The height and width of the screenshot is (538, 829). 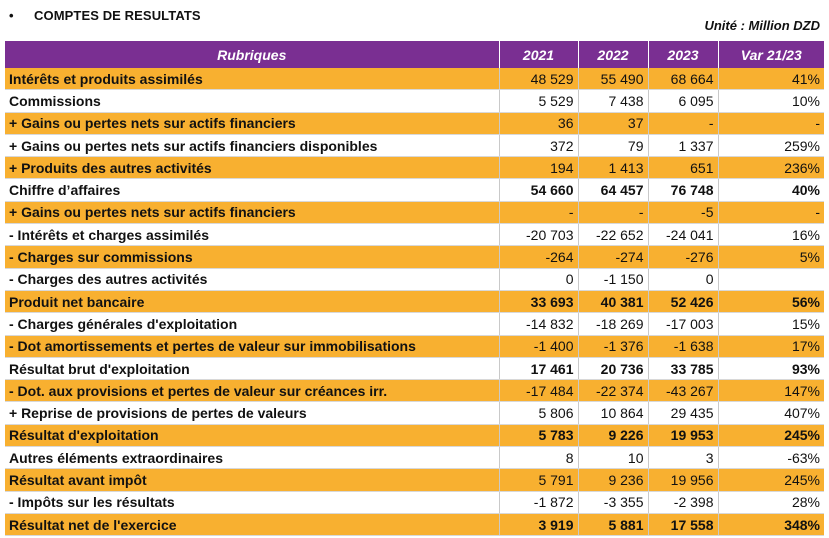 What do you see at coordinates (414, 101) in the screenshot?
I see `table-row: Commissions 5 529 7 438 6 095 10%` at bounding box center [414, 101].